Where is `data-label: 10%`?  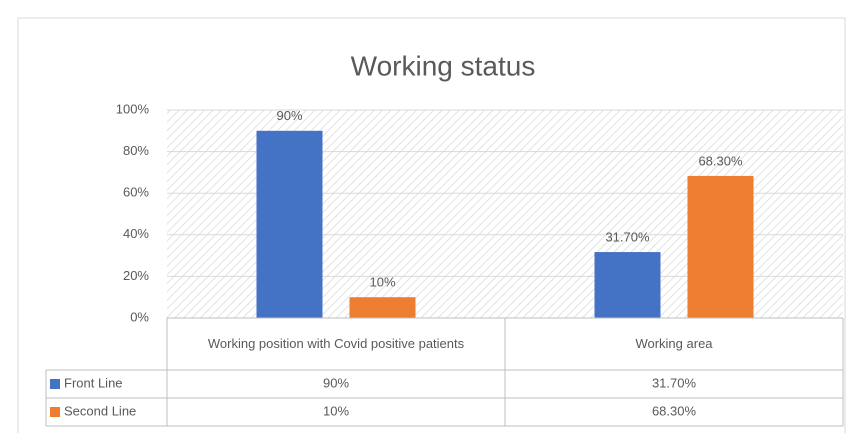 data-label: 10% is located at coordinates (382, 282).